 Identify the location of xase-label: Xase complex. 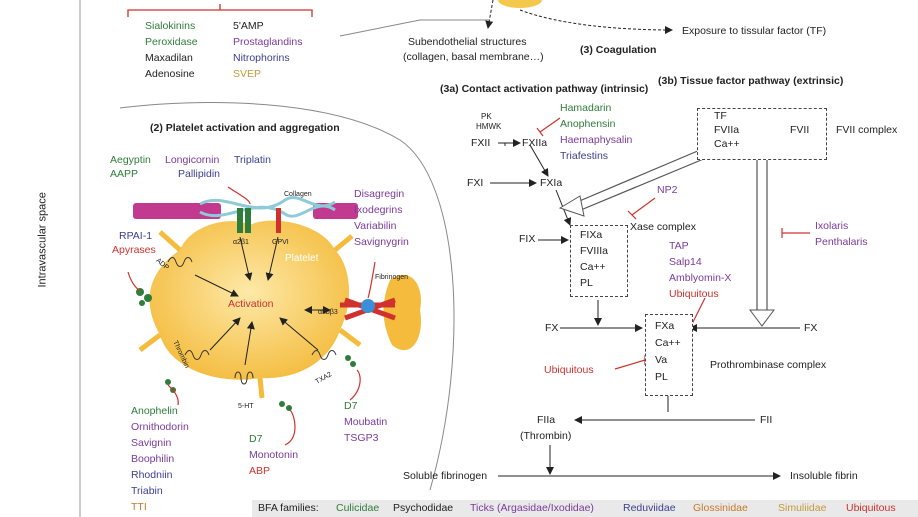
(663, 227).